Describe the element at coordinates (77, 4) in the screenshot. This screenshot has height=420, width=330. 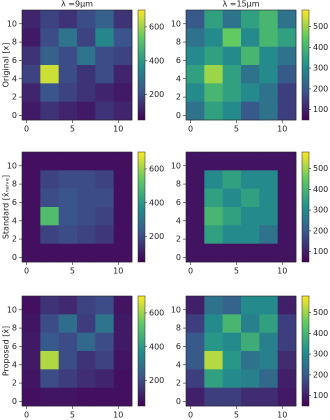
I see `panel-title: λ =9μm` at that location.